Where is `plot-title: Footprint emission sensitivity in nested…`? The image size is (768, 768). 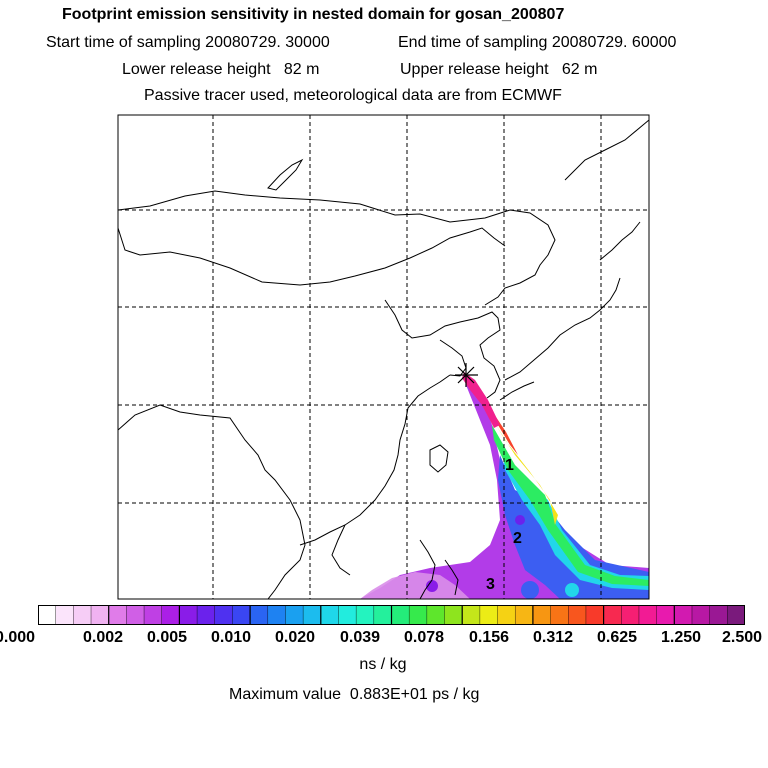 plot-title: Footprint emission sensitivity in nested… is located at coordinates (313, 14).